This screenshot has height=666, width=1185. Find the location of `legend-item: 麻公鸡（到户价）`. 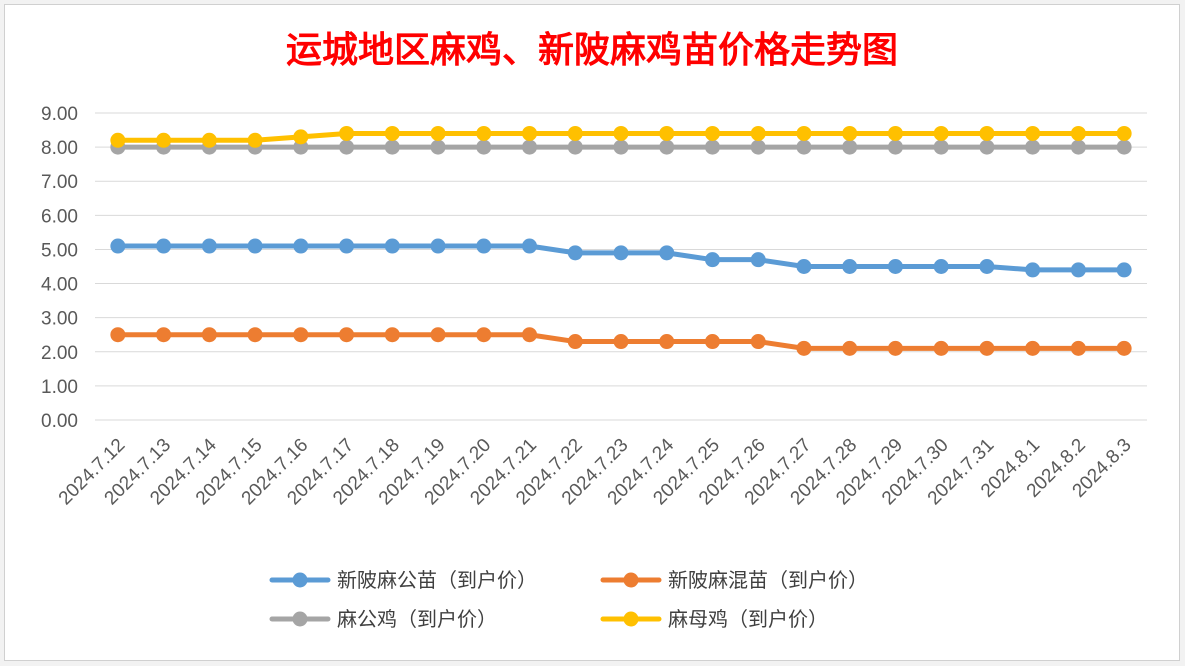

legend-item: 麻公鸡（到户价） is located at coordinates (383, 619).